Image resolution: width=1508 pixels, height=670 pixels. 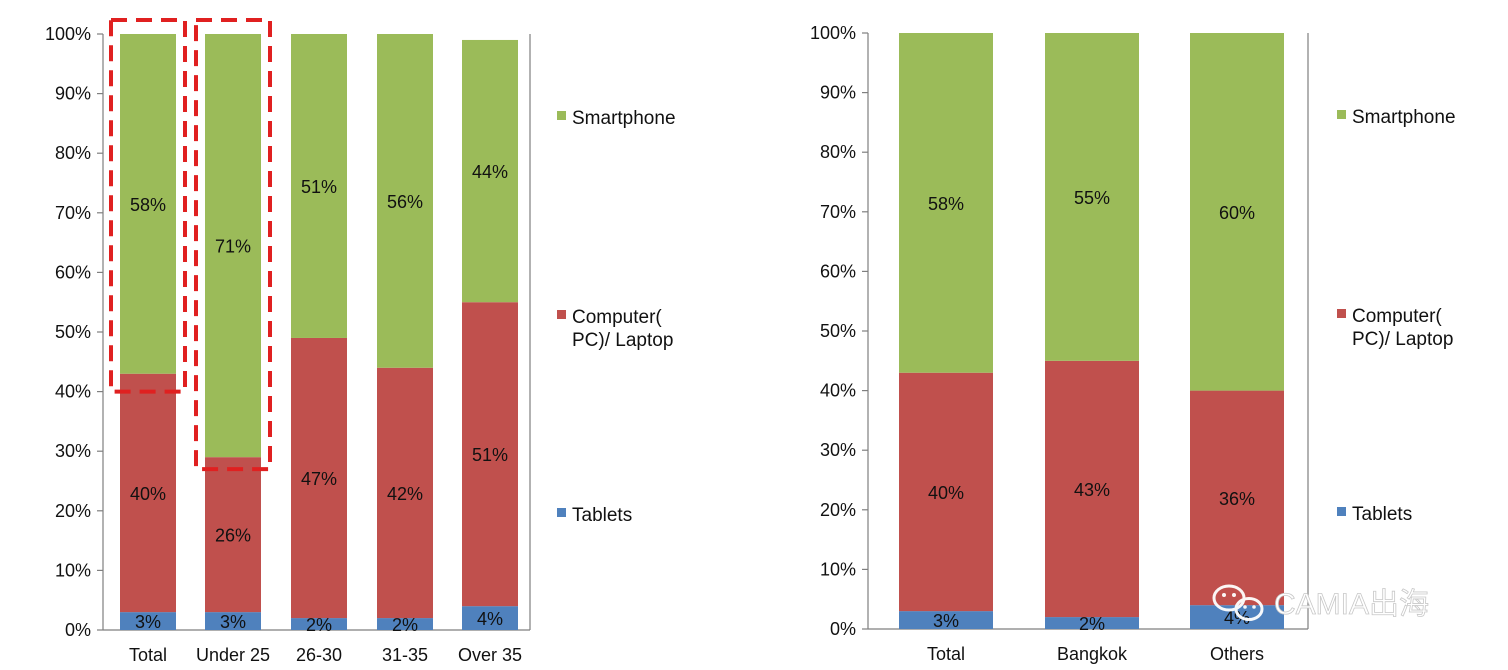 I want to click on data-label: 55%, so click(x=1092, y=198).